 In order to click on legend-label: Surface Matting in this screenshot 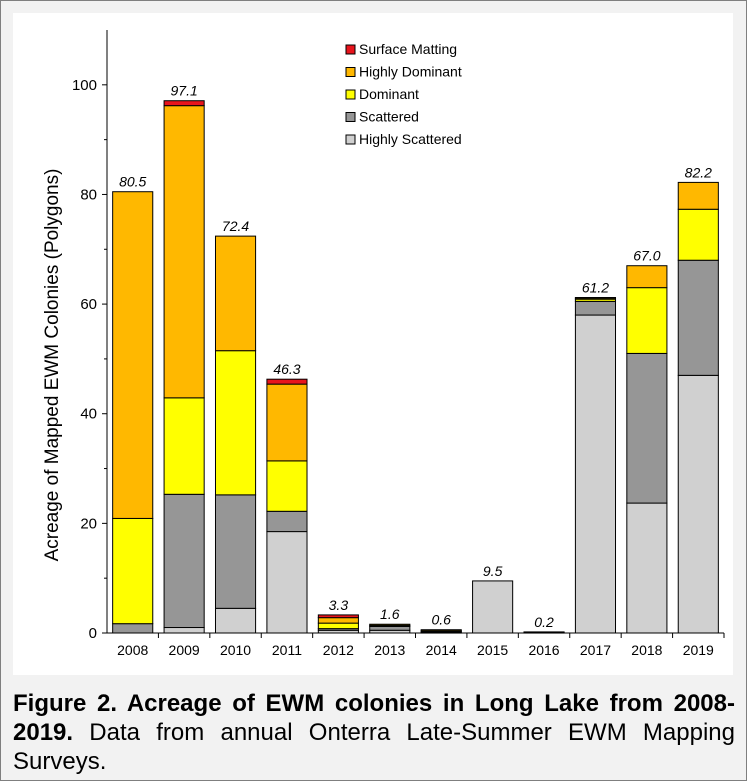, I will do `click(408, 49)`.